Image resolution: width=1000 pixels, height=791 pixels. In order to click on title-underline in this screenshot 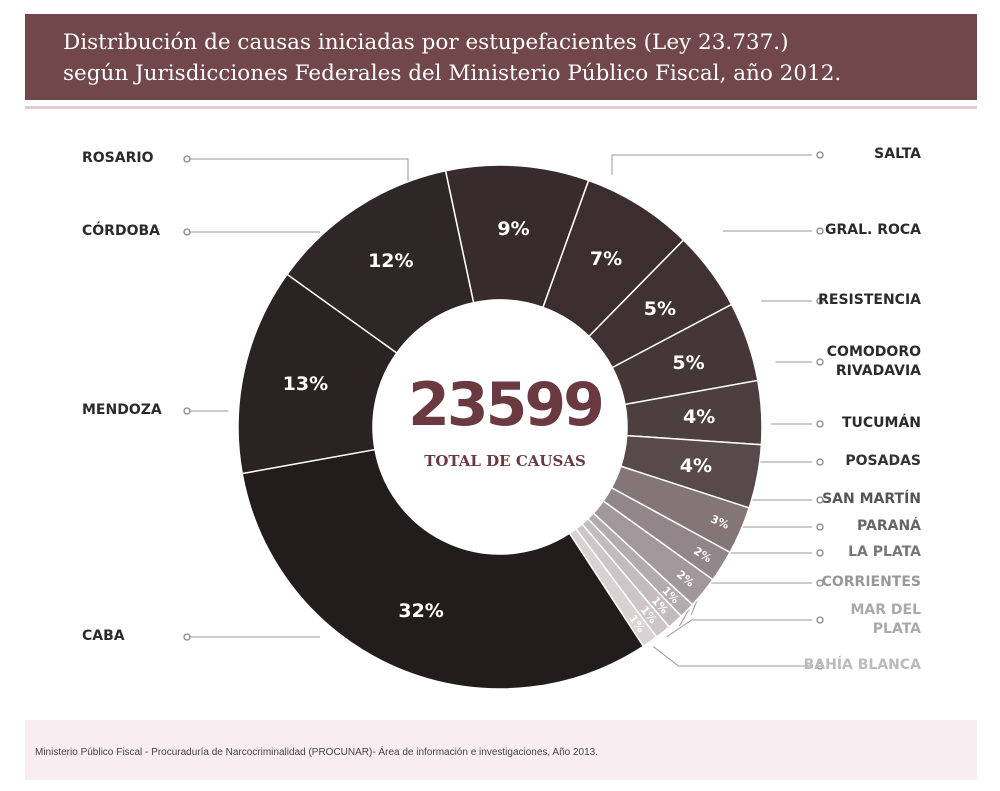, I will do `click(501, 107)`.